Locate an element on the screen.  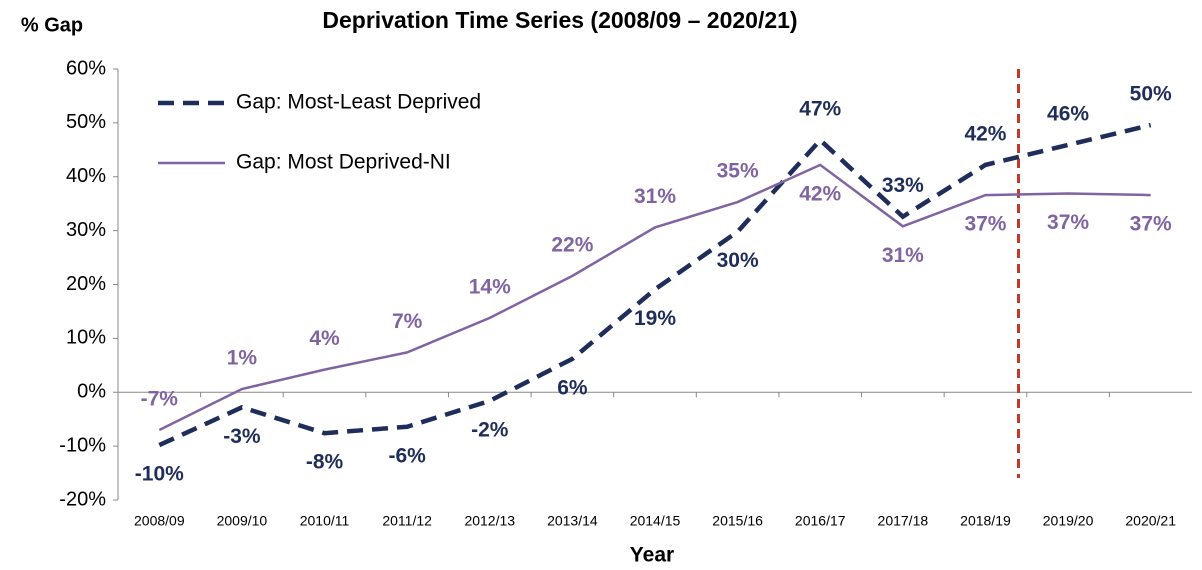
data-label: 7% is located at coordinates (407, 321).